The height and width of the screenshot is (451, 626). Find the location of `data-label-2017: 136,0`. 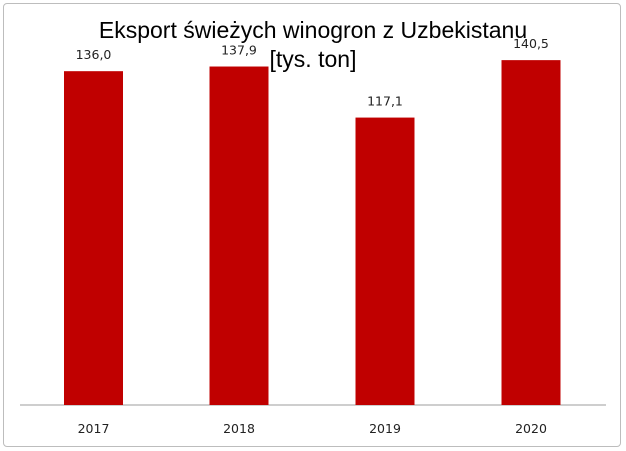

data-label-2017: 136,0 is located at coordinates (94, 54).